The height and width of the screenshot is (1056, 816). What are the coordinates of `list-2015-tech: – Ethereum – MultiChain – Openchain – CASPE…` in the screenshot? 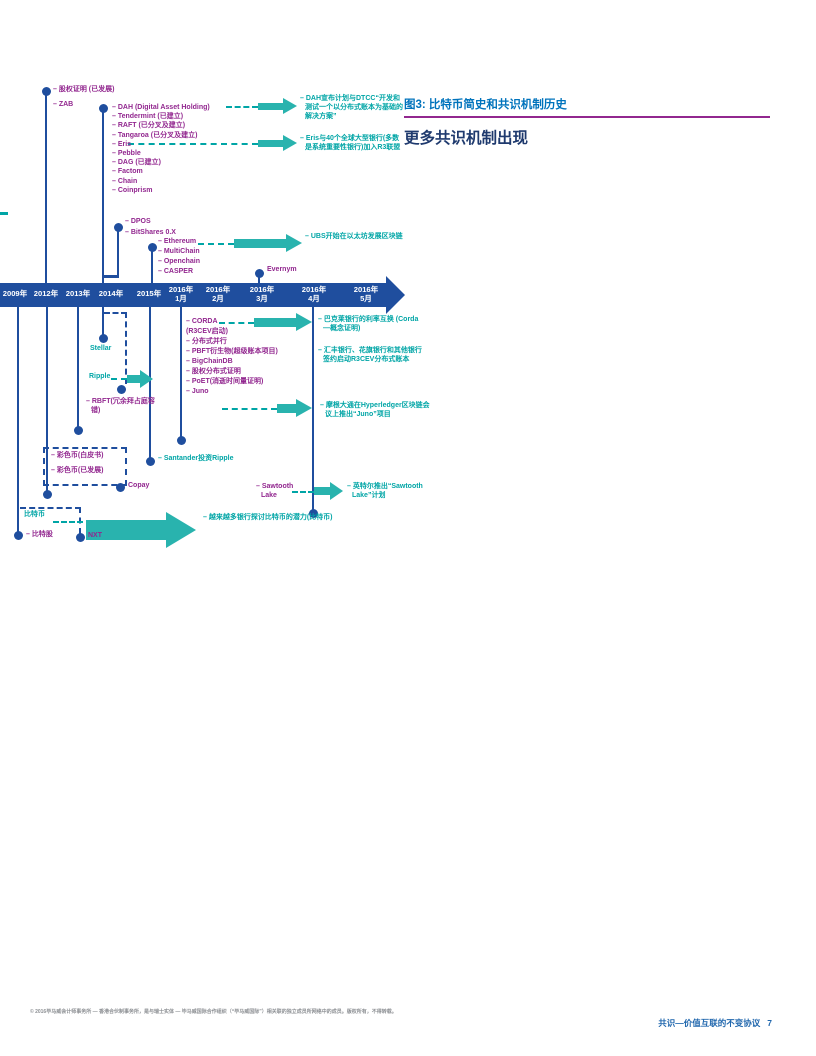 It's located at (179, 257).